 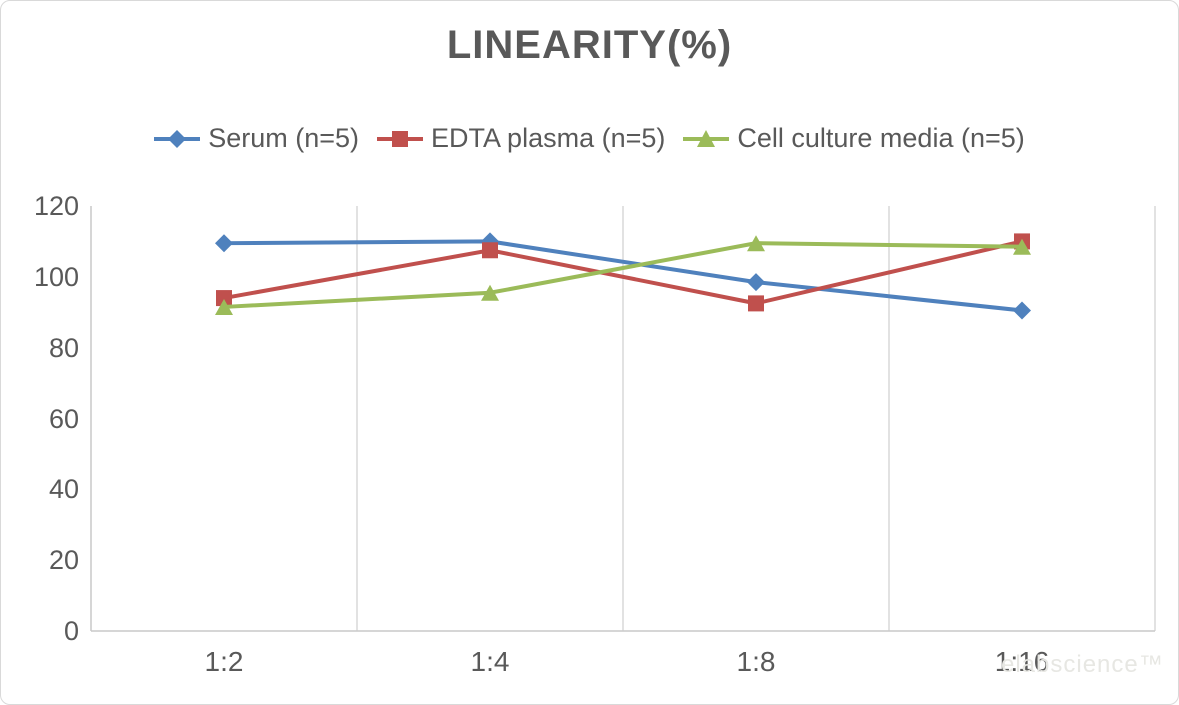 What do you see at coordinates (71, 631) in the screenshot?
I see `y-tick-label: 0` at bounding box center [71, 631].